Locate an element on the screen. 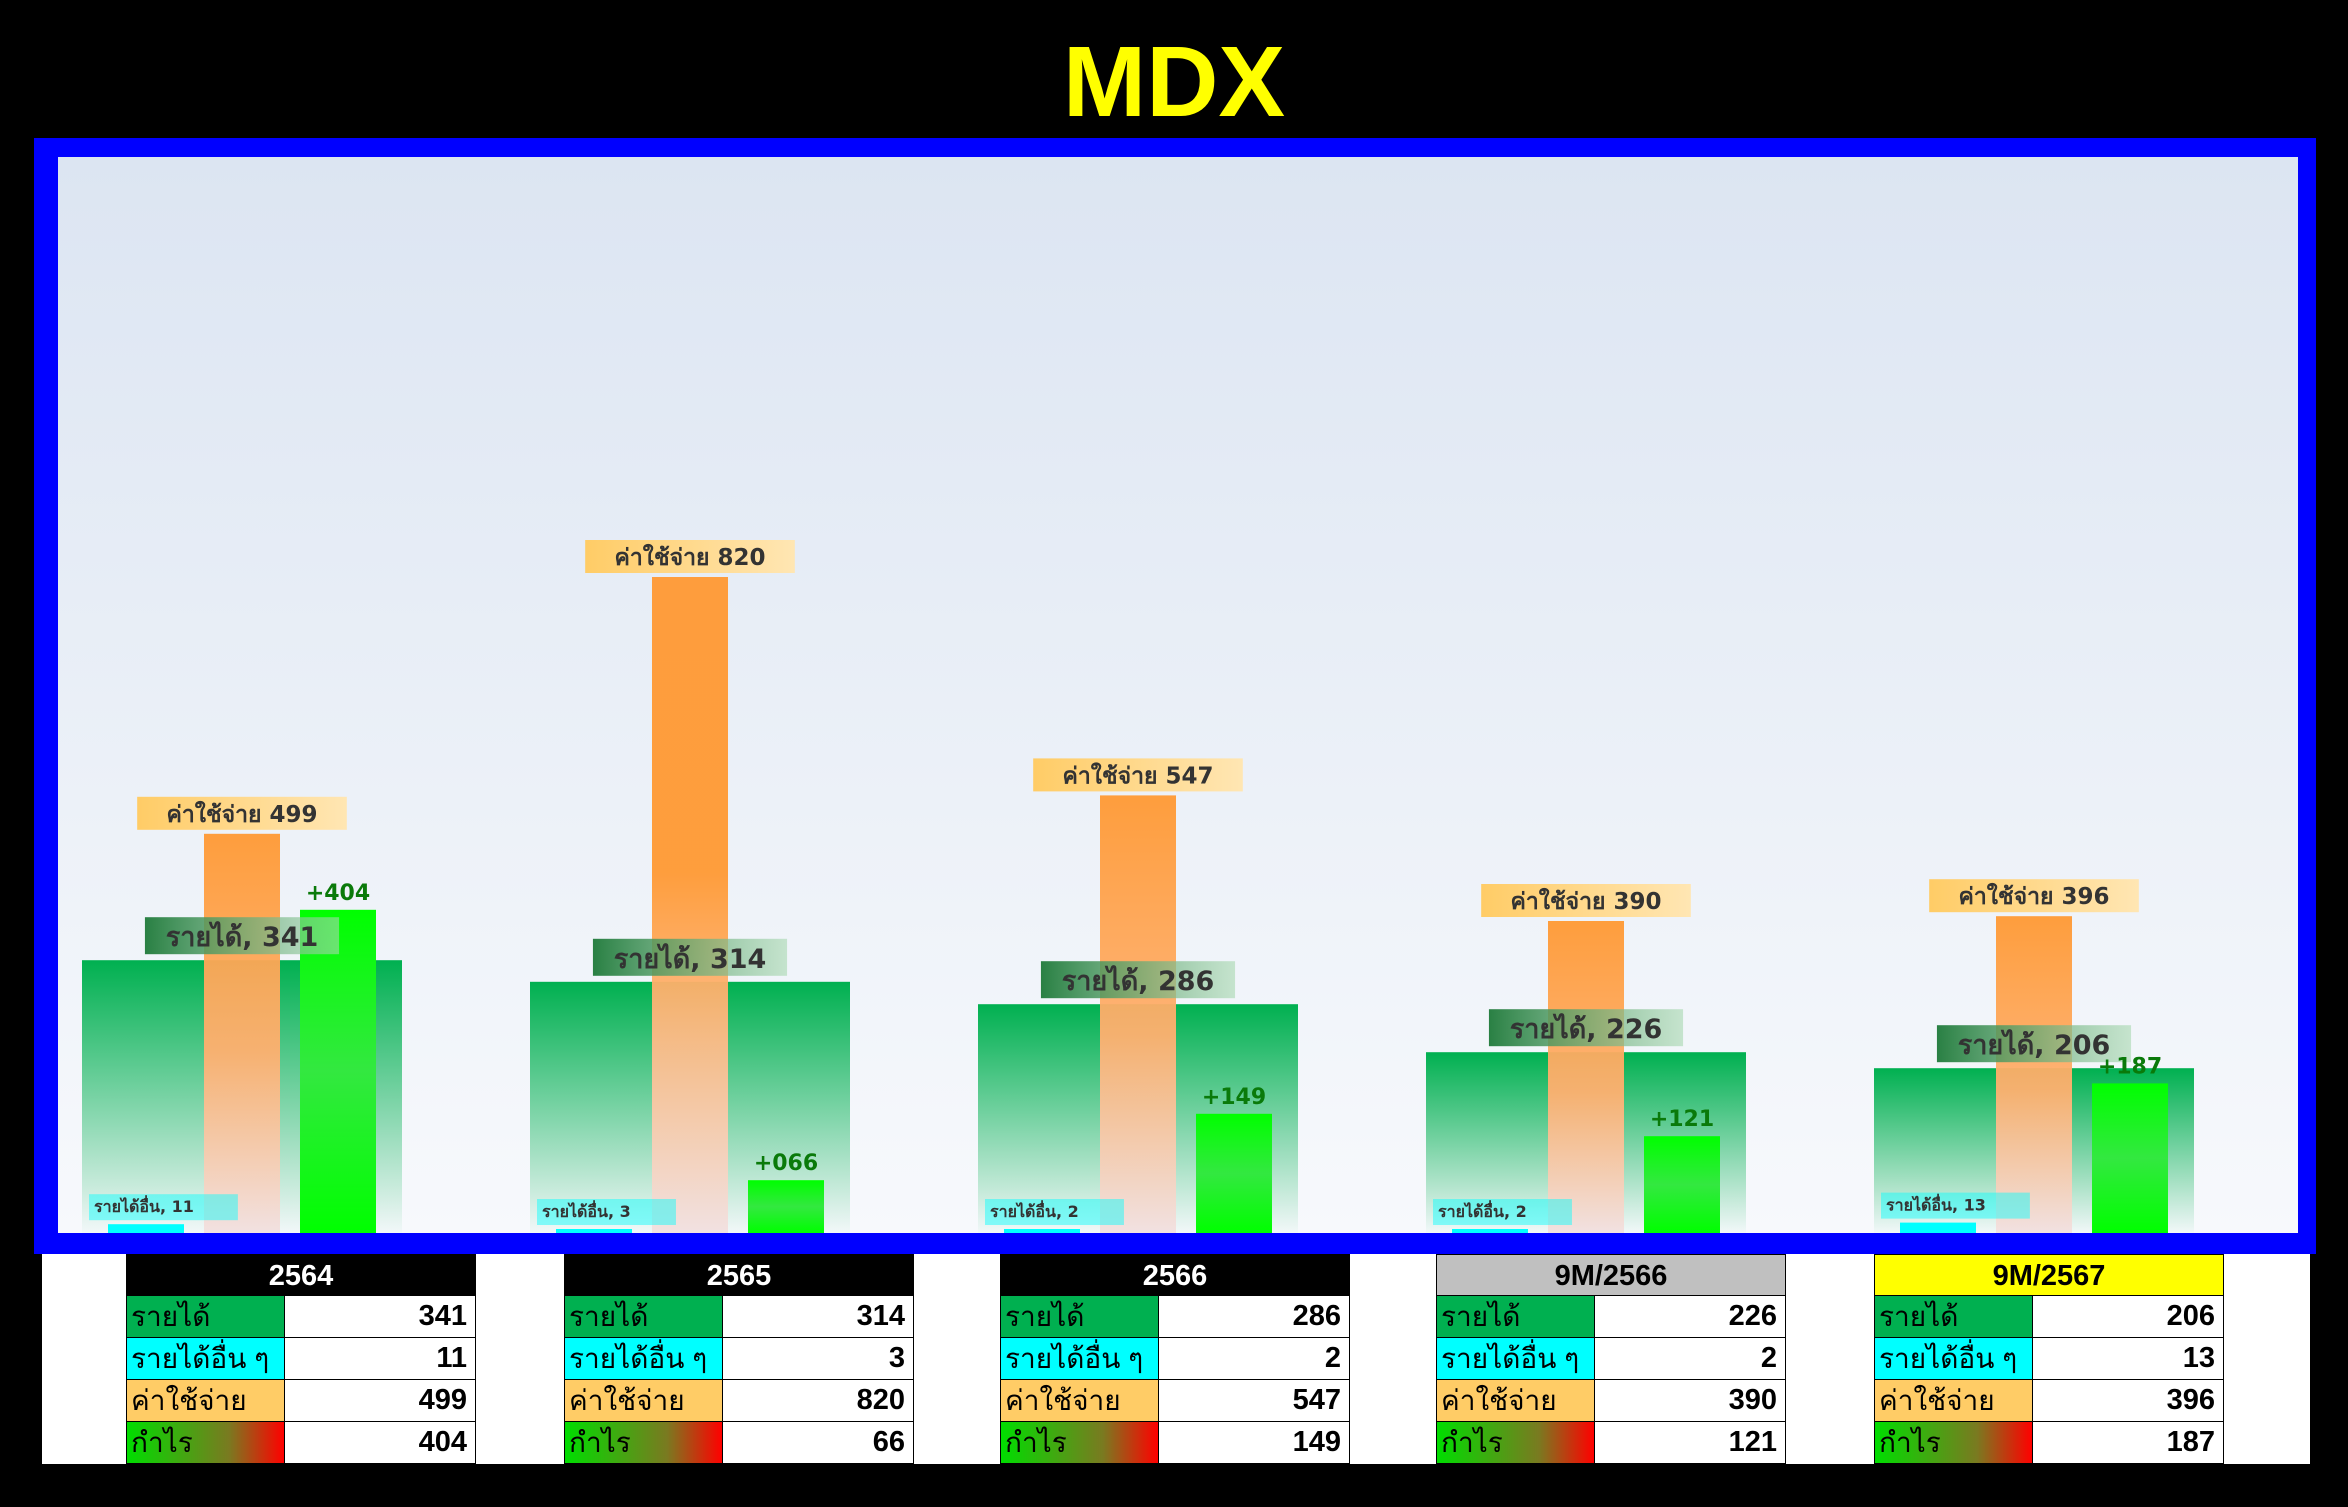 The height and width of the screenshot is (1507, 2348). row-value: 341 is located at coordinates (442, 1316).